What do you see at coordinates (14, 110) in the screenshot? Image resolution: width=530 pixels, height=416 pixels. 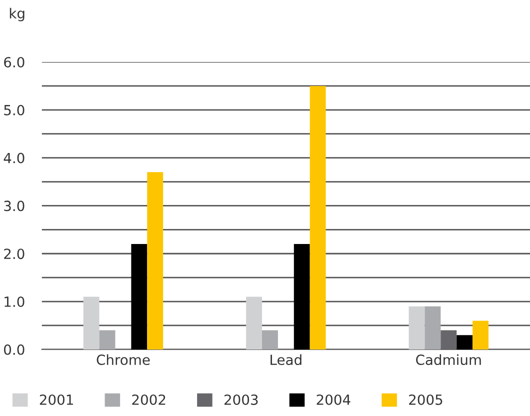 I see `y-tick-label: 5.0` at bounding box center [14, 110].